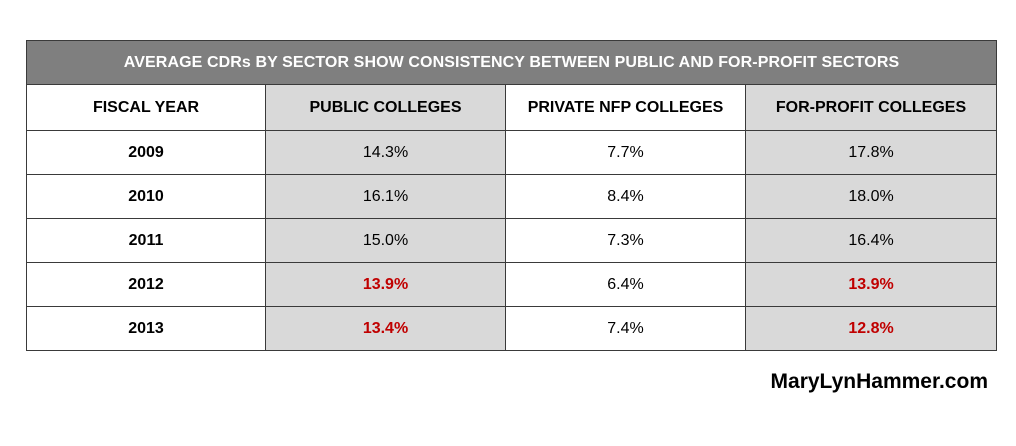 The width and height of the screenshot is (1016, 446). What do you see at coordinates (146, 284) in the screenshot?
I see `cell-year: 2012` at bounding box center [146, 284].